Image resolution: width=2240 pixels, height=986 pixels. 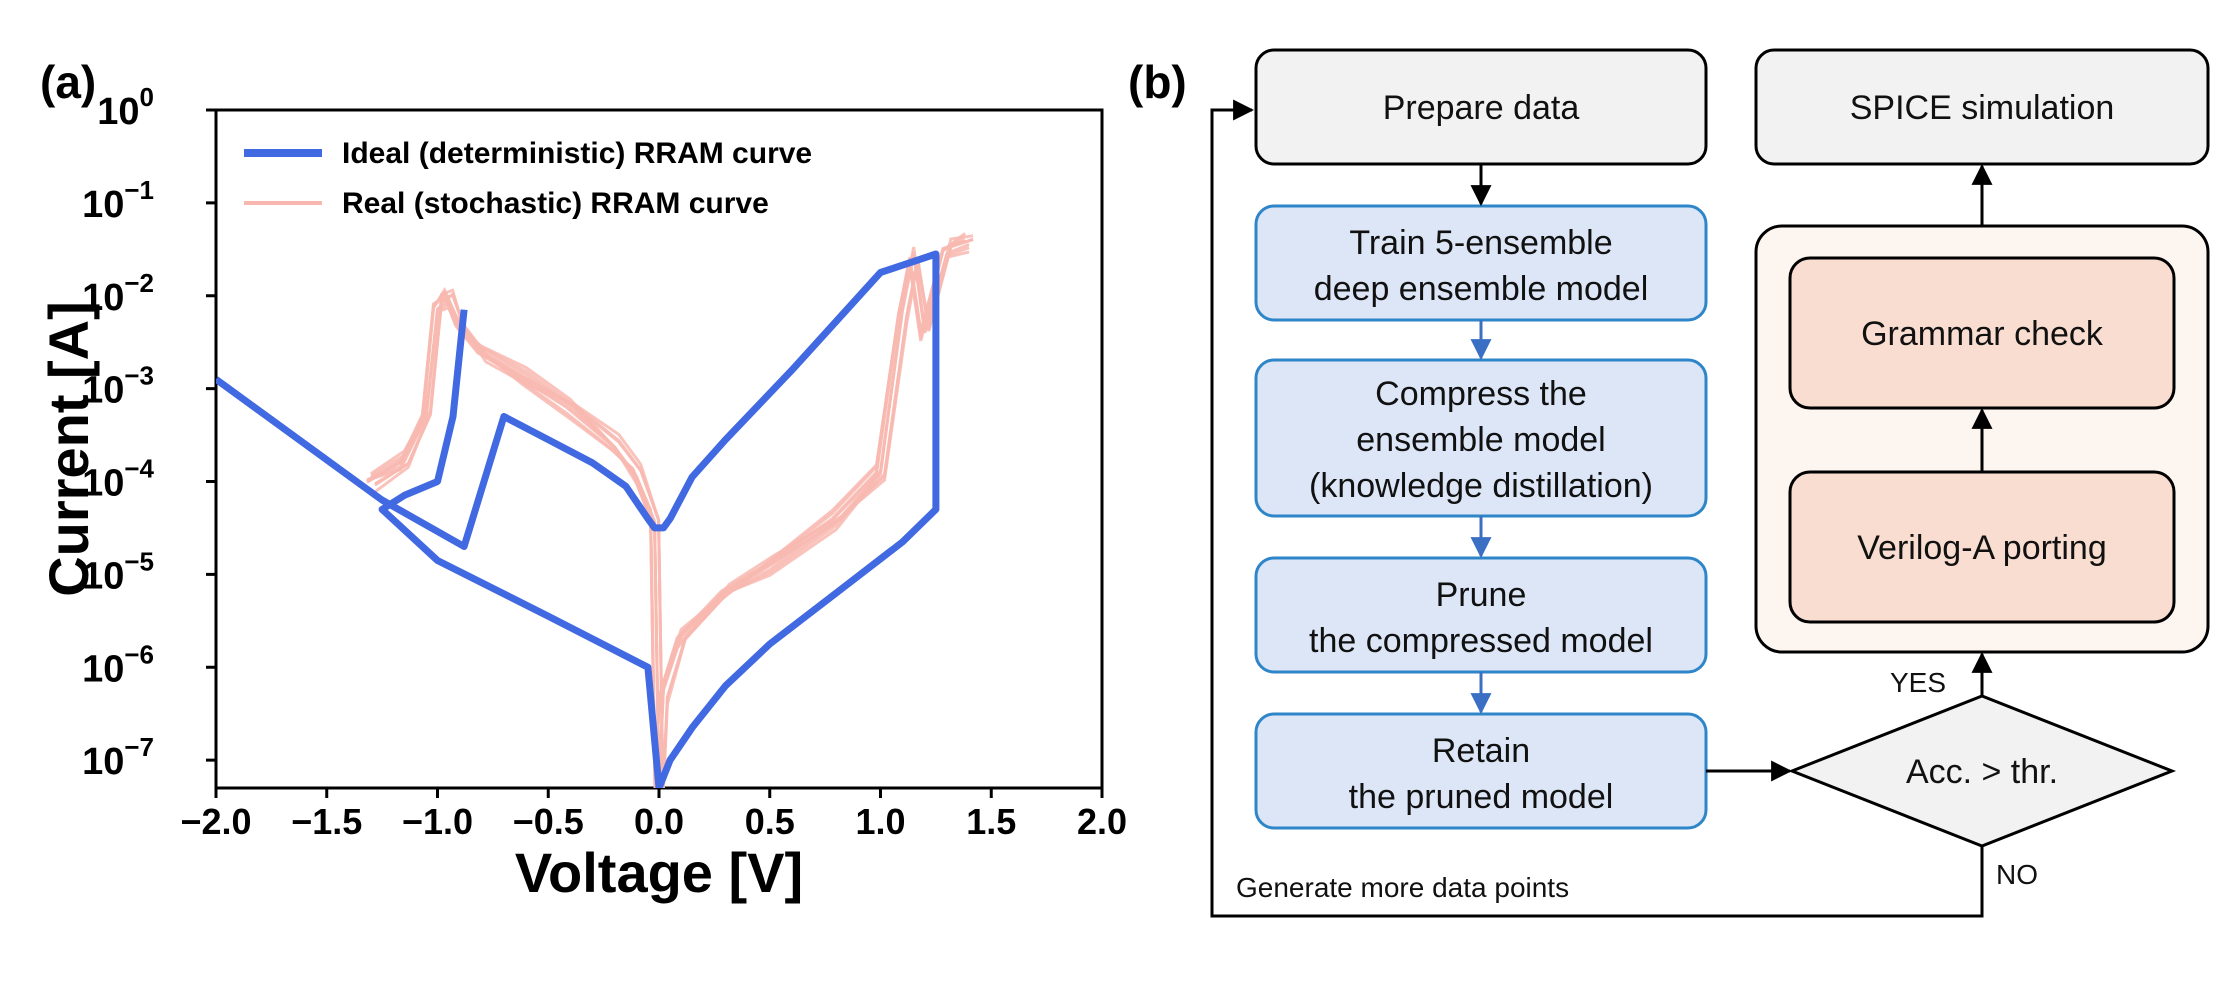 I want to click on x-tick-label: 1.5, so click(x=991, y=821).